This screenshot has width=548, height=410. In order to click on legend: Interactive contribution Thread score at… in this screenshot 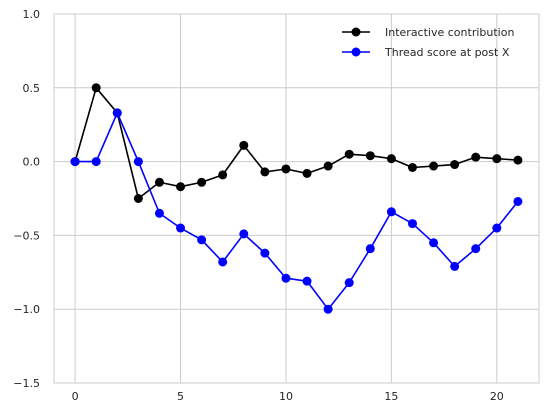, I will do `click(428, 42)`.